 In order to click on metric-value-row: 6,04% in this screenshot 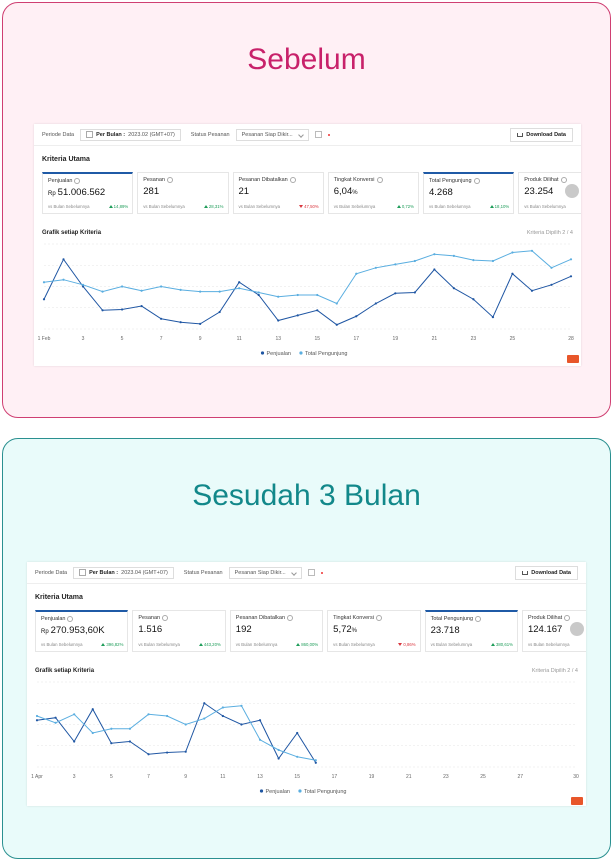, I will do `click(373, 191)`.